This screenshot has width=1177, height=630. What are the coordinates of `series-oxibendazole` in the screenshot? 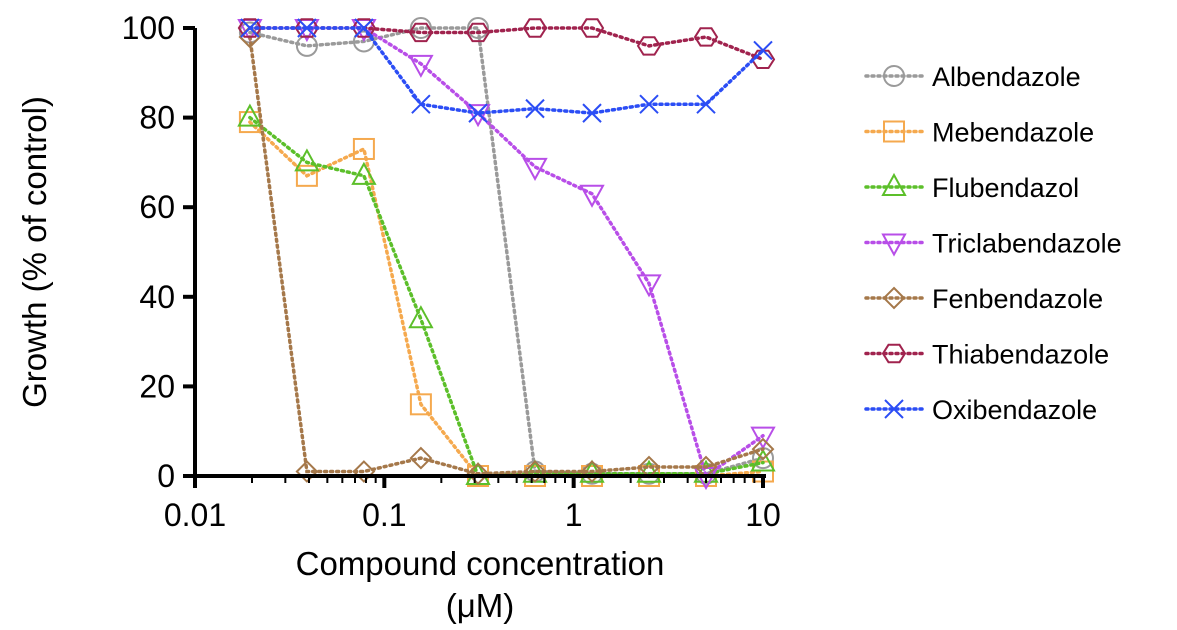 It's located at (506, 70).